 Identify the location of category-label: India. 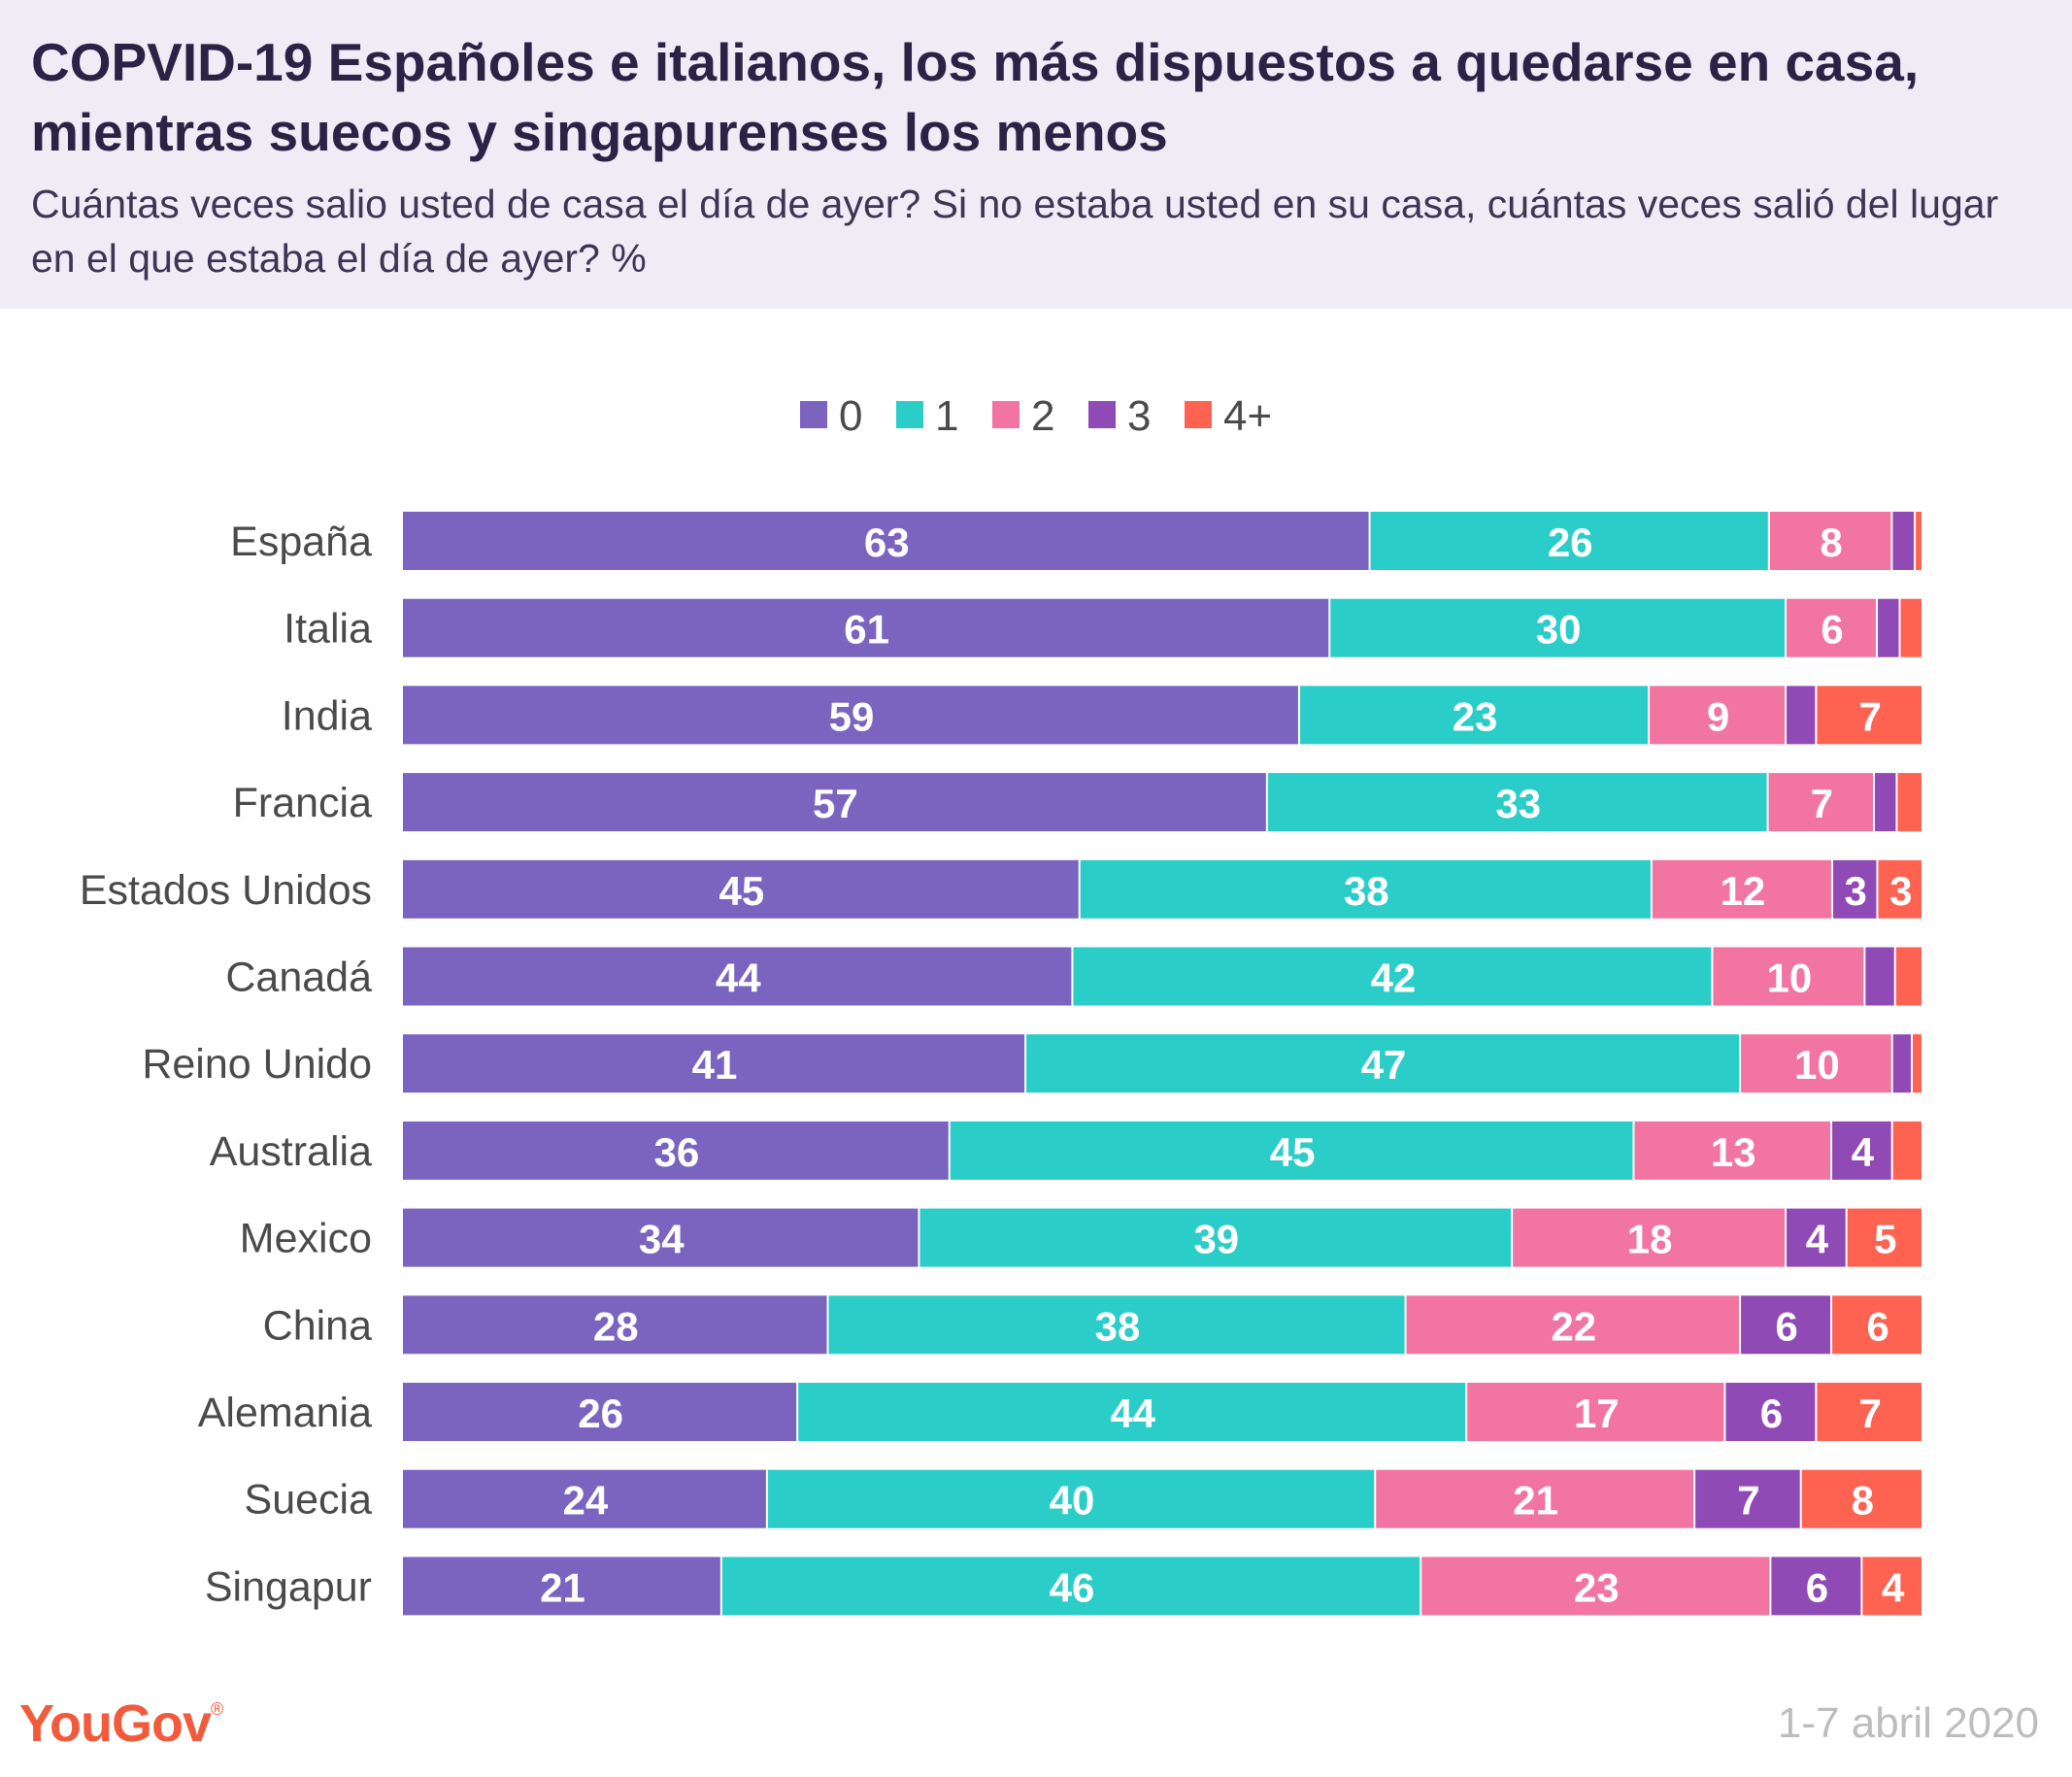
(327, 716).